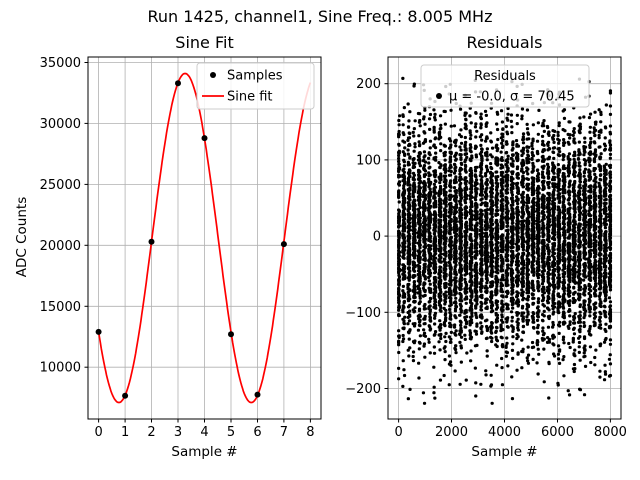 This screenshot has width=640, height=480. Describe the element at coordinates (60, 368) in the screenshot. I see `y-tick-label: 10000` at that location.